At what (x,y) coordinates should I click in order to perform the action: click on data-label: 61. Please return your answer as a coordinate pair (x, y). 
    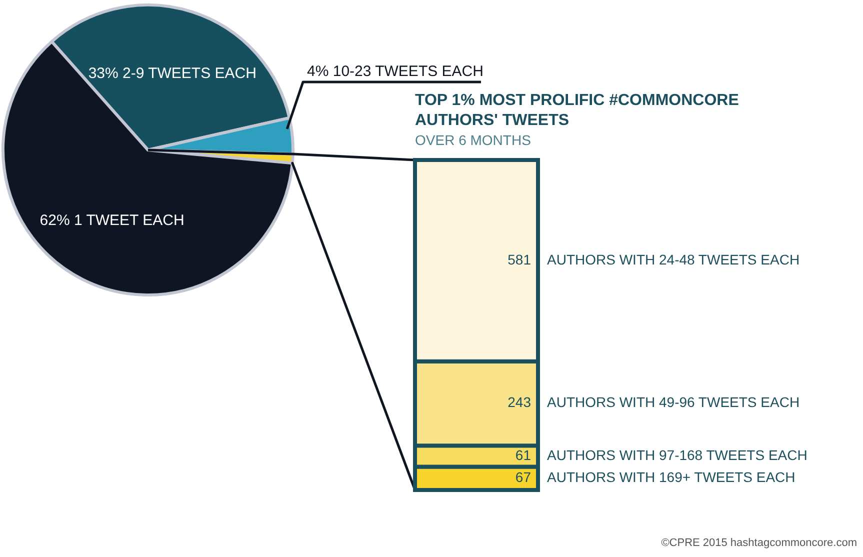
    Looking at the image, I should click on (523, 454).